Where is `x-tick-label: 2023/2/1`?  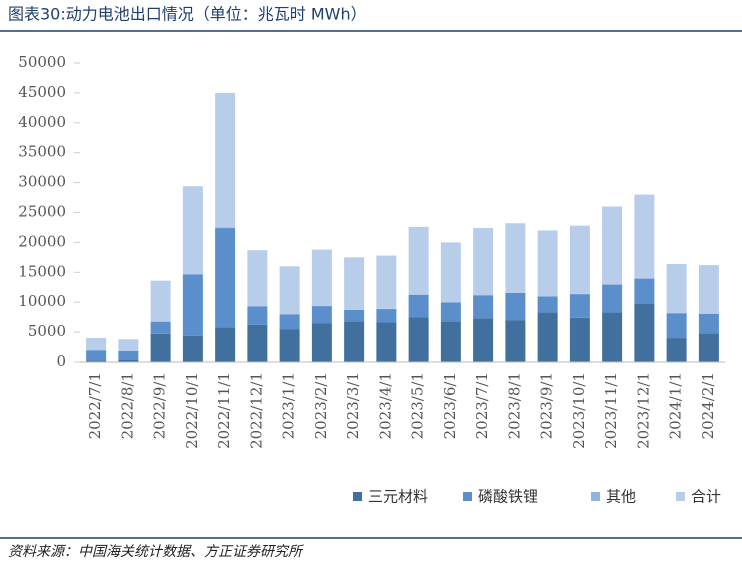 x-tick-label: 2023/2/1 is located at coordinates (321, 405).